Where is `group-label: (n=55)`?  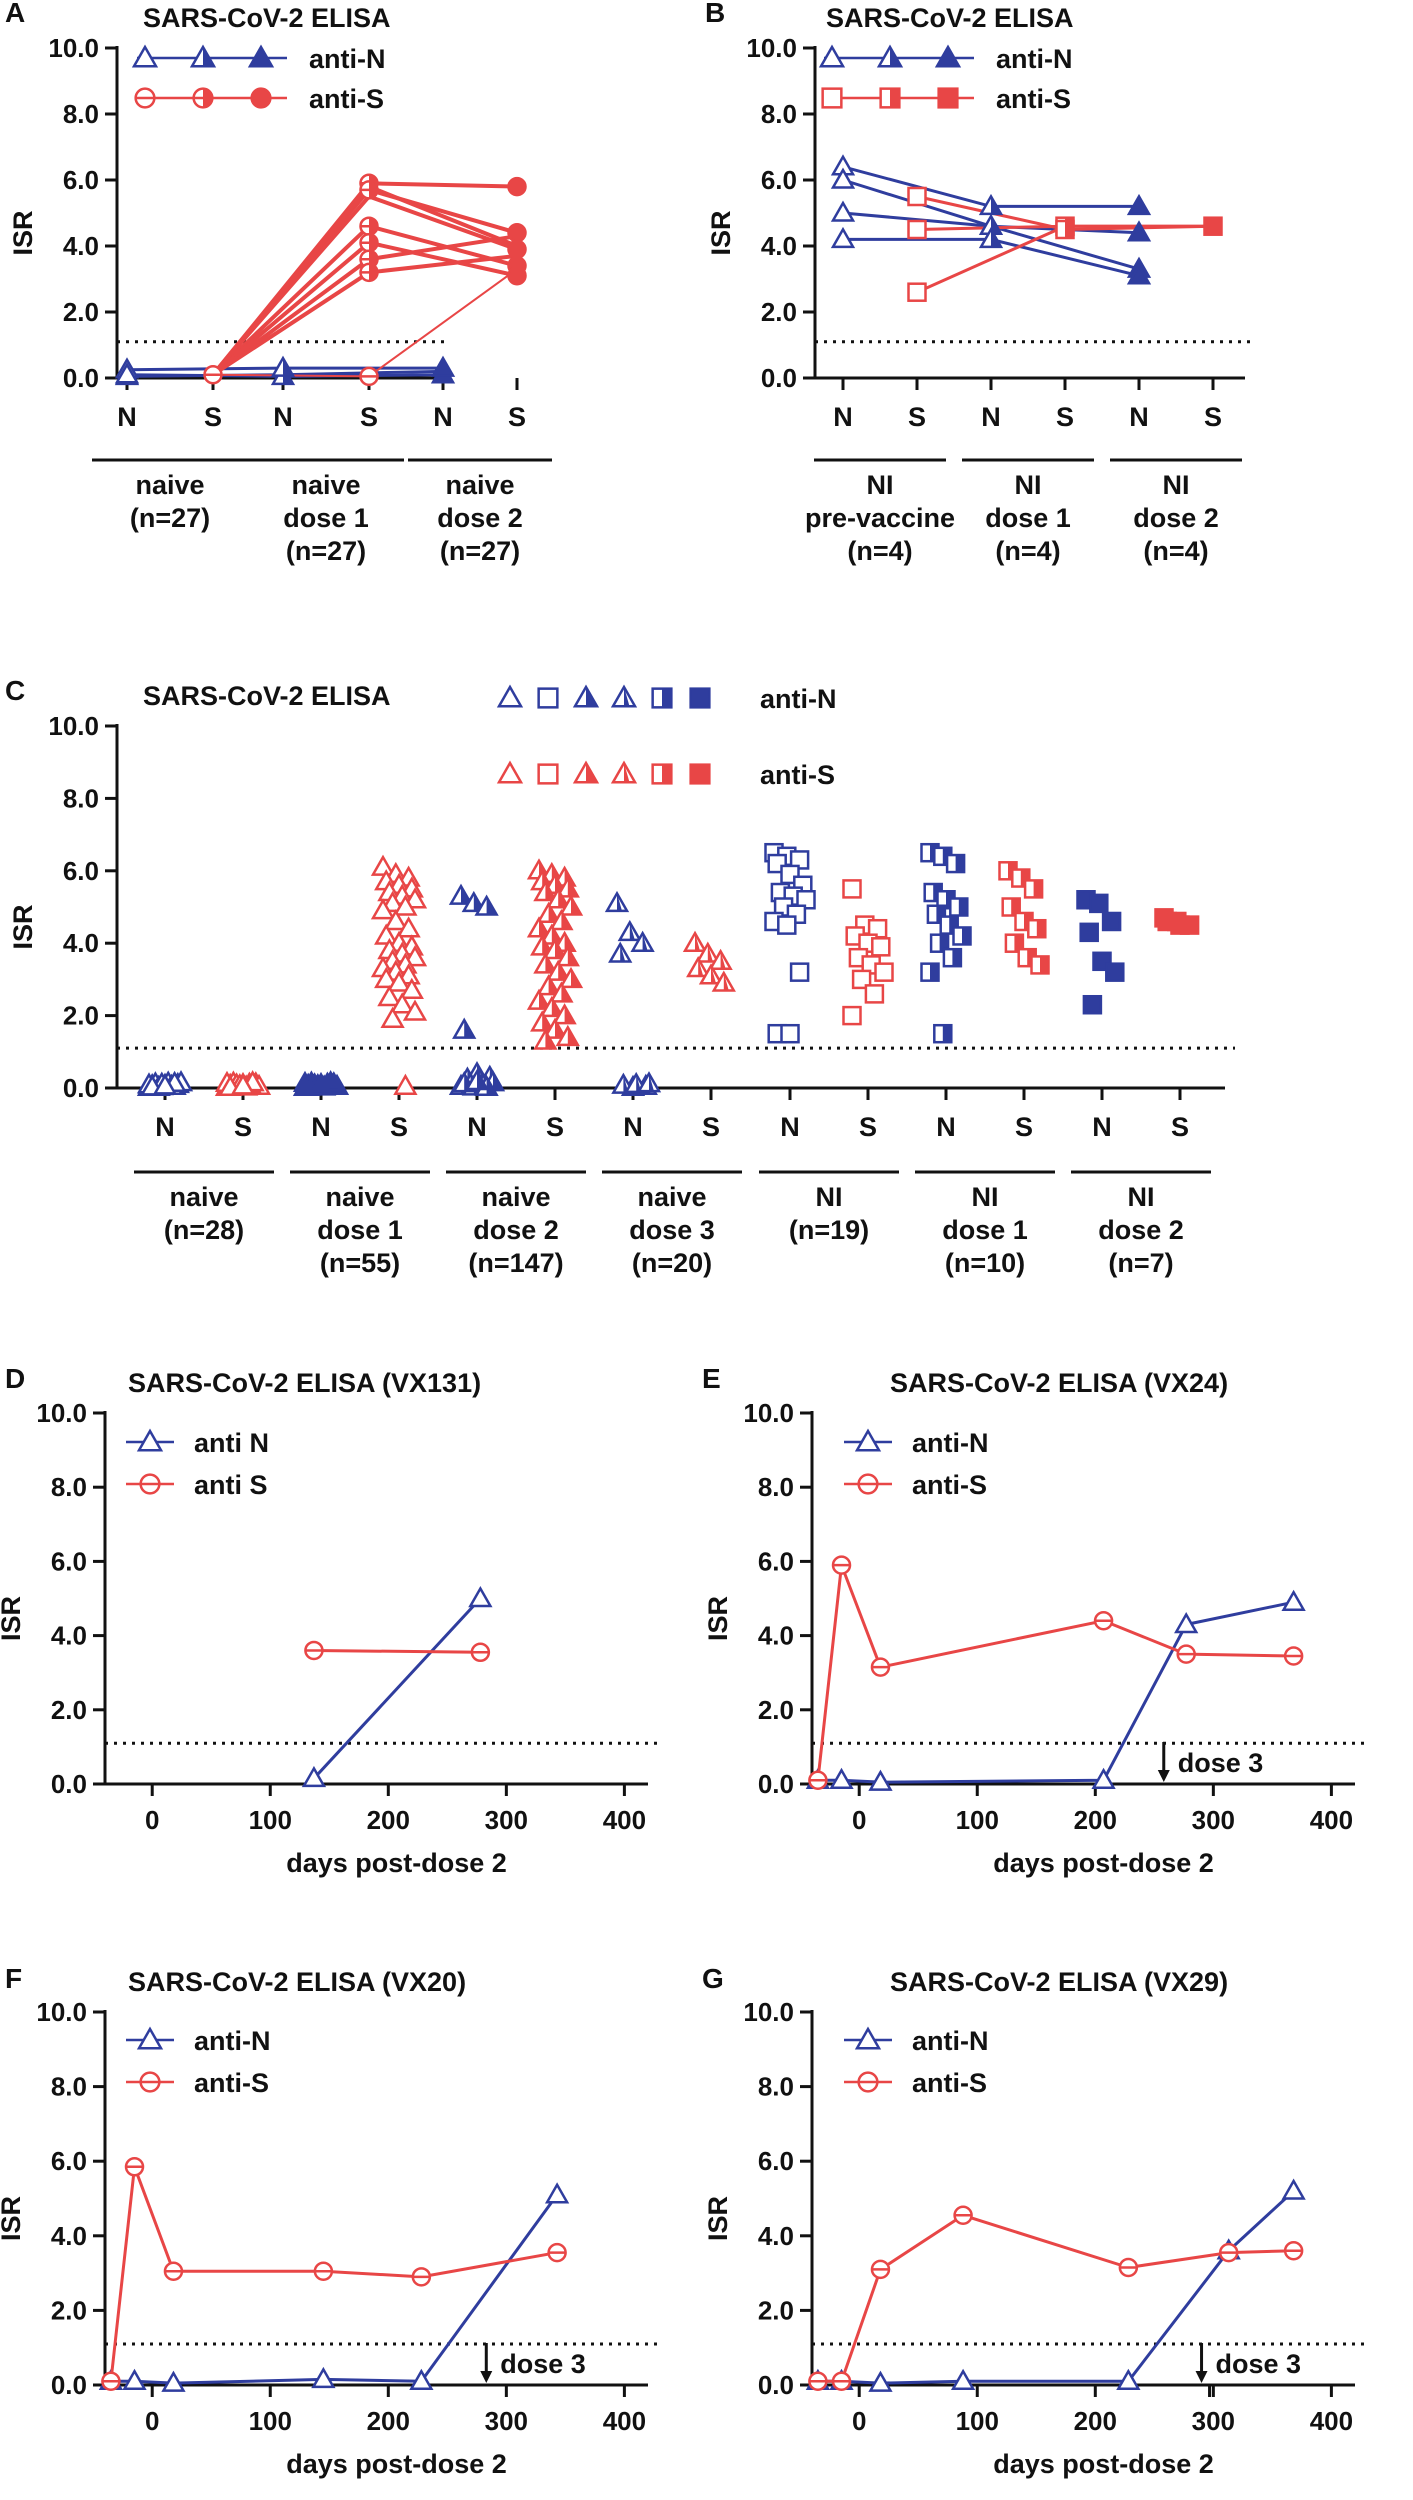 group-label: (n=55) is located at coordinates (360, 1263).